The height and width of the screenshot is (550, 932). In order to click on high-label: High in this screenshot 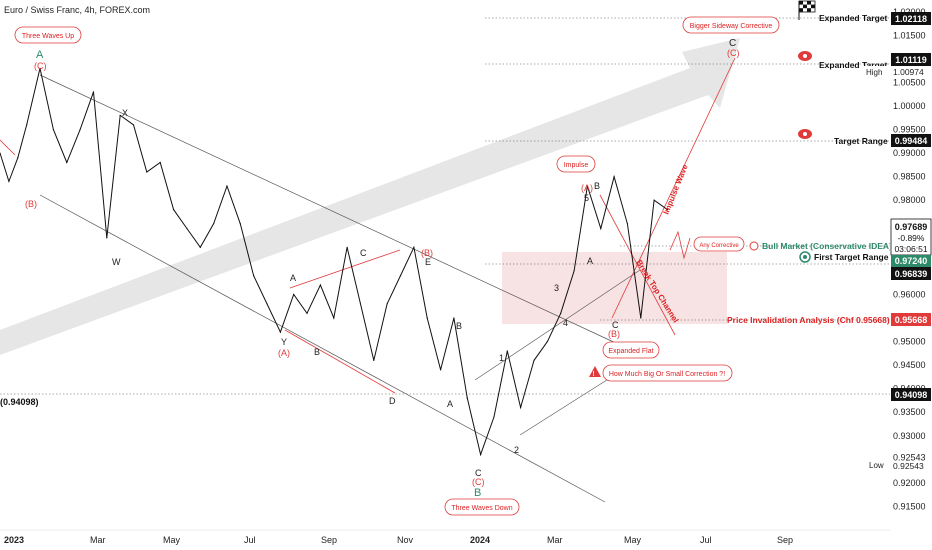, I will do `click(874, 72)`.